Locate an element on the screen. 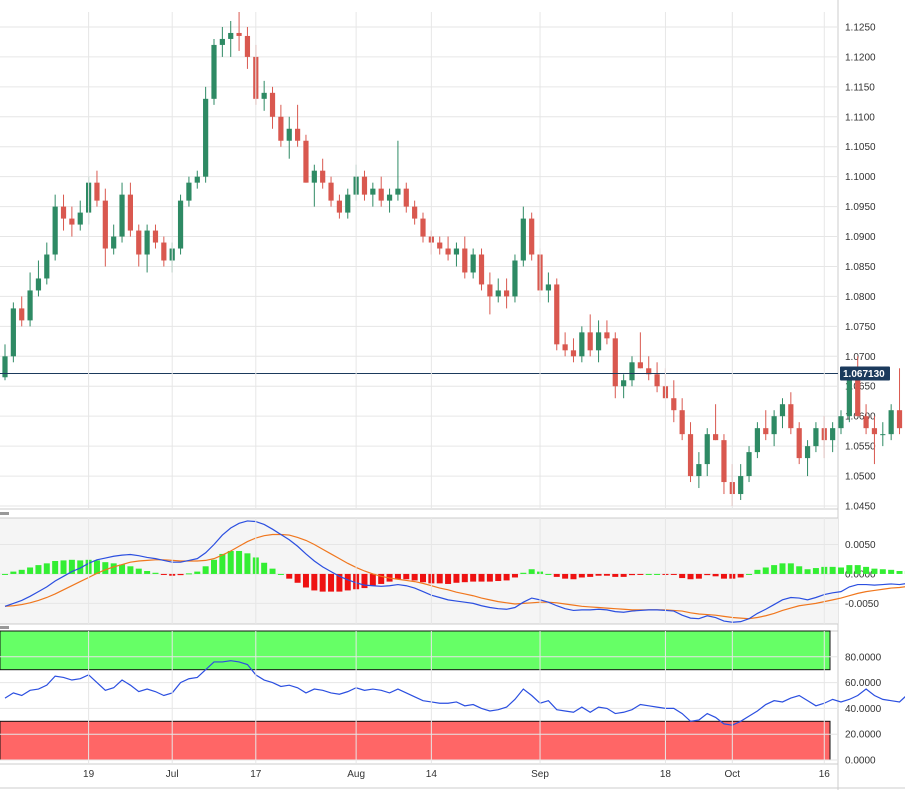  last-price-badge: 1.067130 is located at coordinates (865, 373).